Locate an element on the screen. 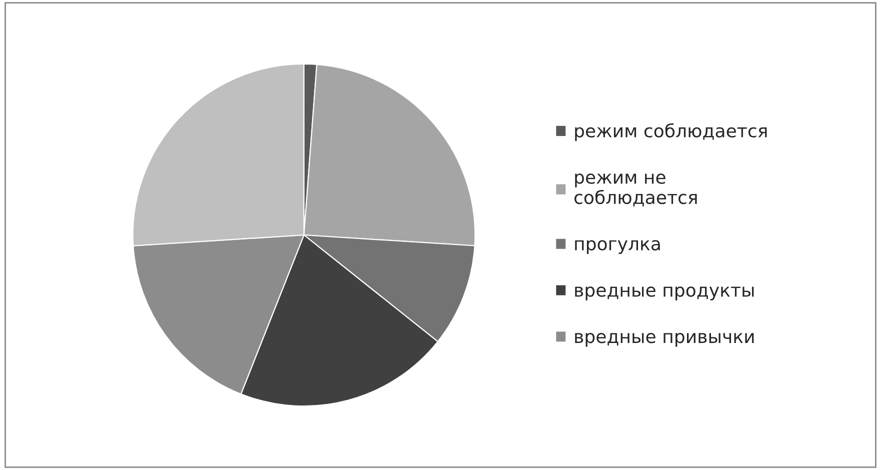 The image size is (881, 470). legend-label: режим не соблюдается is located at coordinates (635, 190).